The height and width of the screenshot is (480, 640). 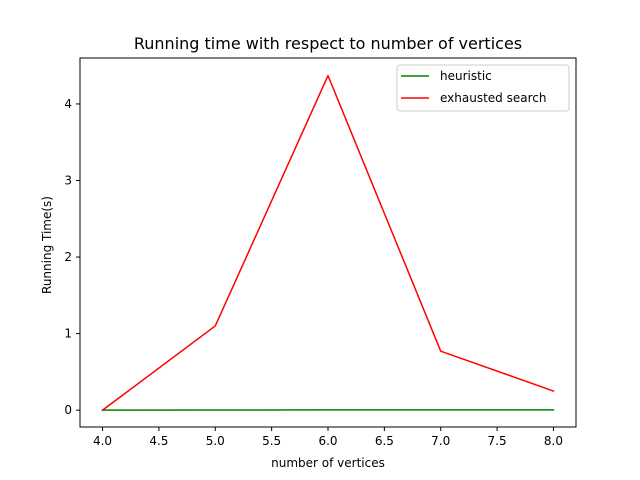 I want to click on x-tick-label: 6.0, so click(x=327, y=441).